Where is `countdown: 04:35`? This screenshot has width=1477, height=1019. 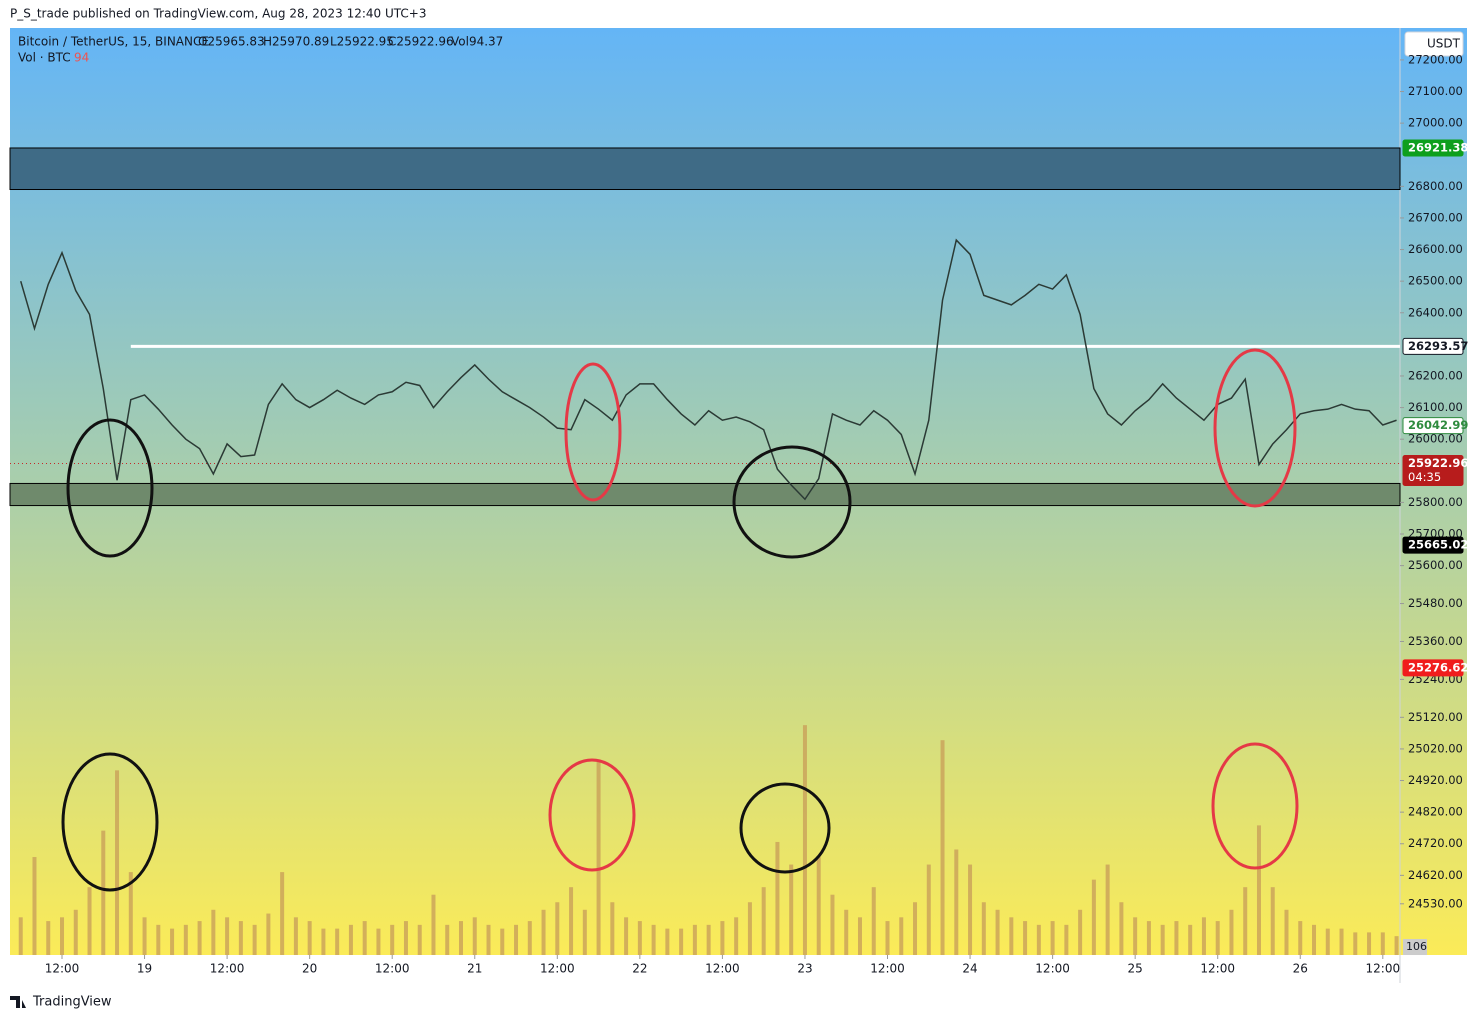 countdown: 04:35 is located at coordinates (1424, 477).